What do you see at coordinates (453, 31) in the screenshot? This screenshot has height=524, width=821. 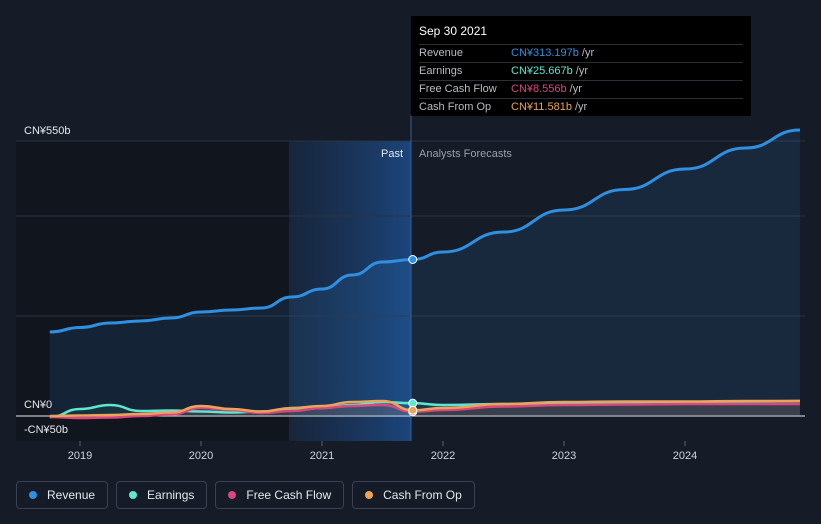 I see `tooltip-date: Sep 30 2021` at bounding box center [453, 31].